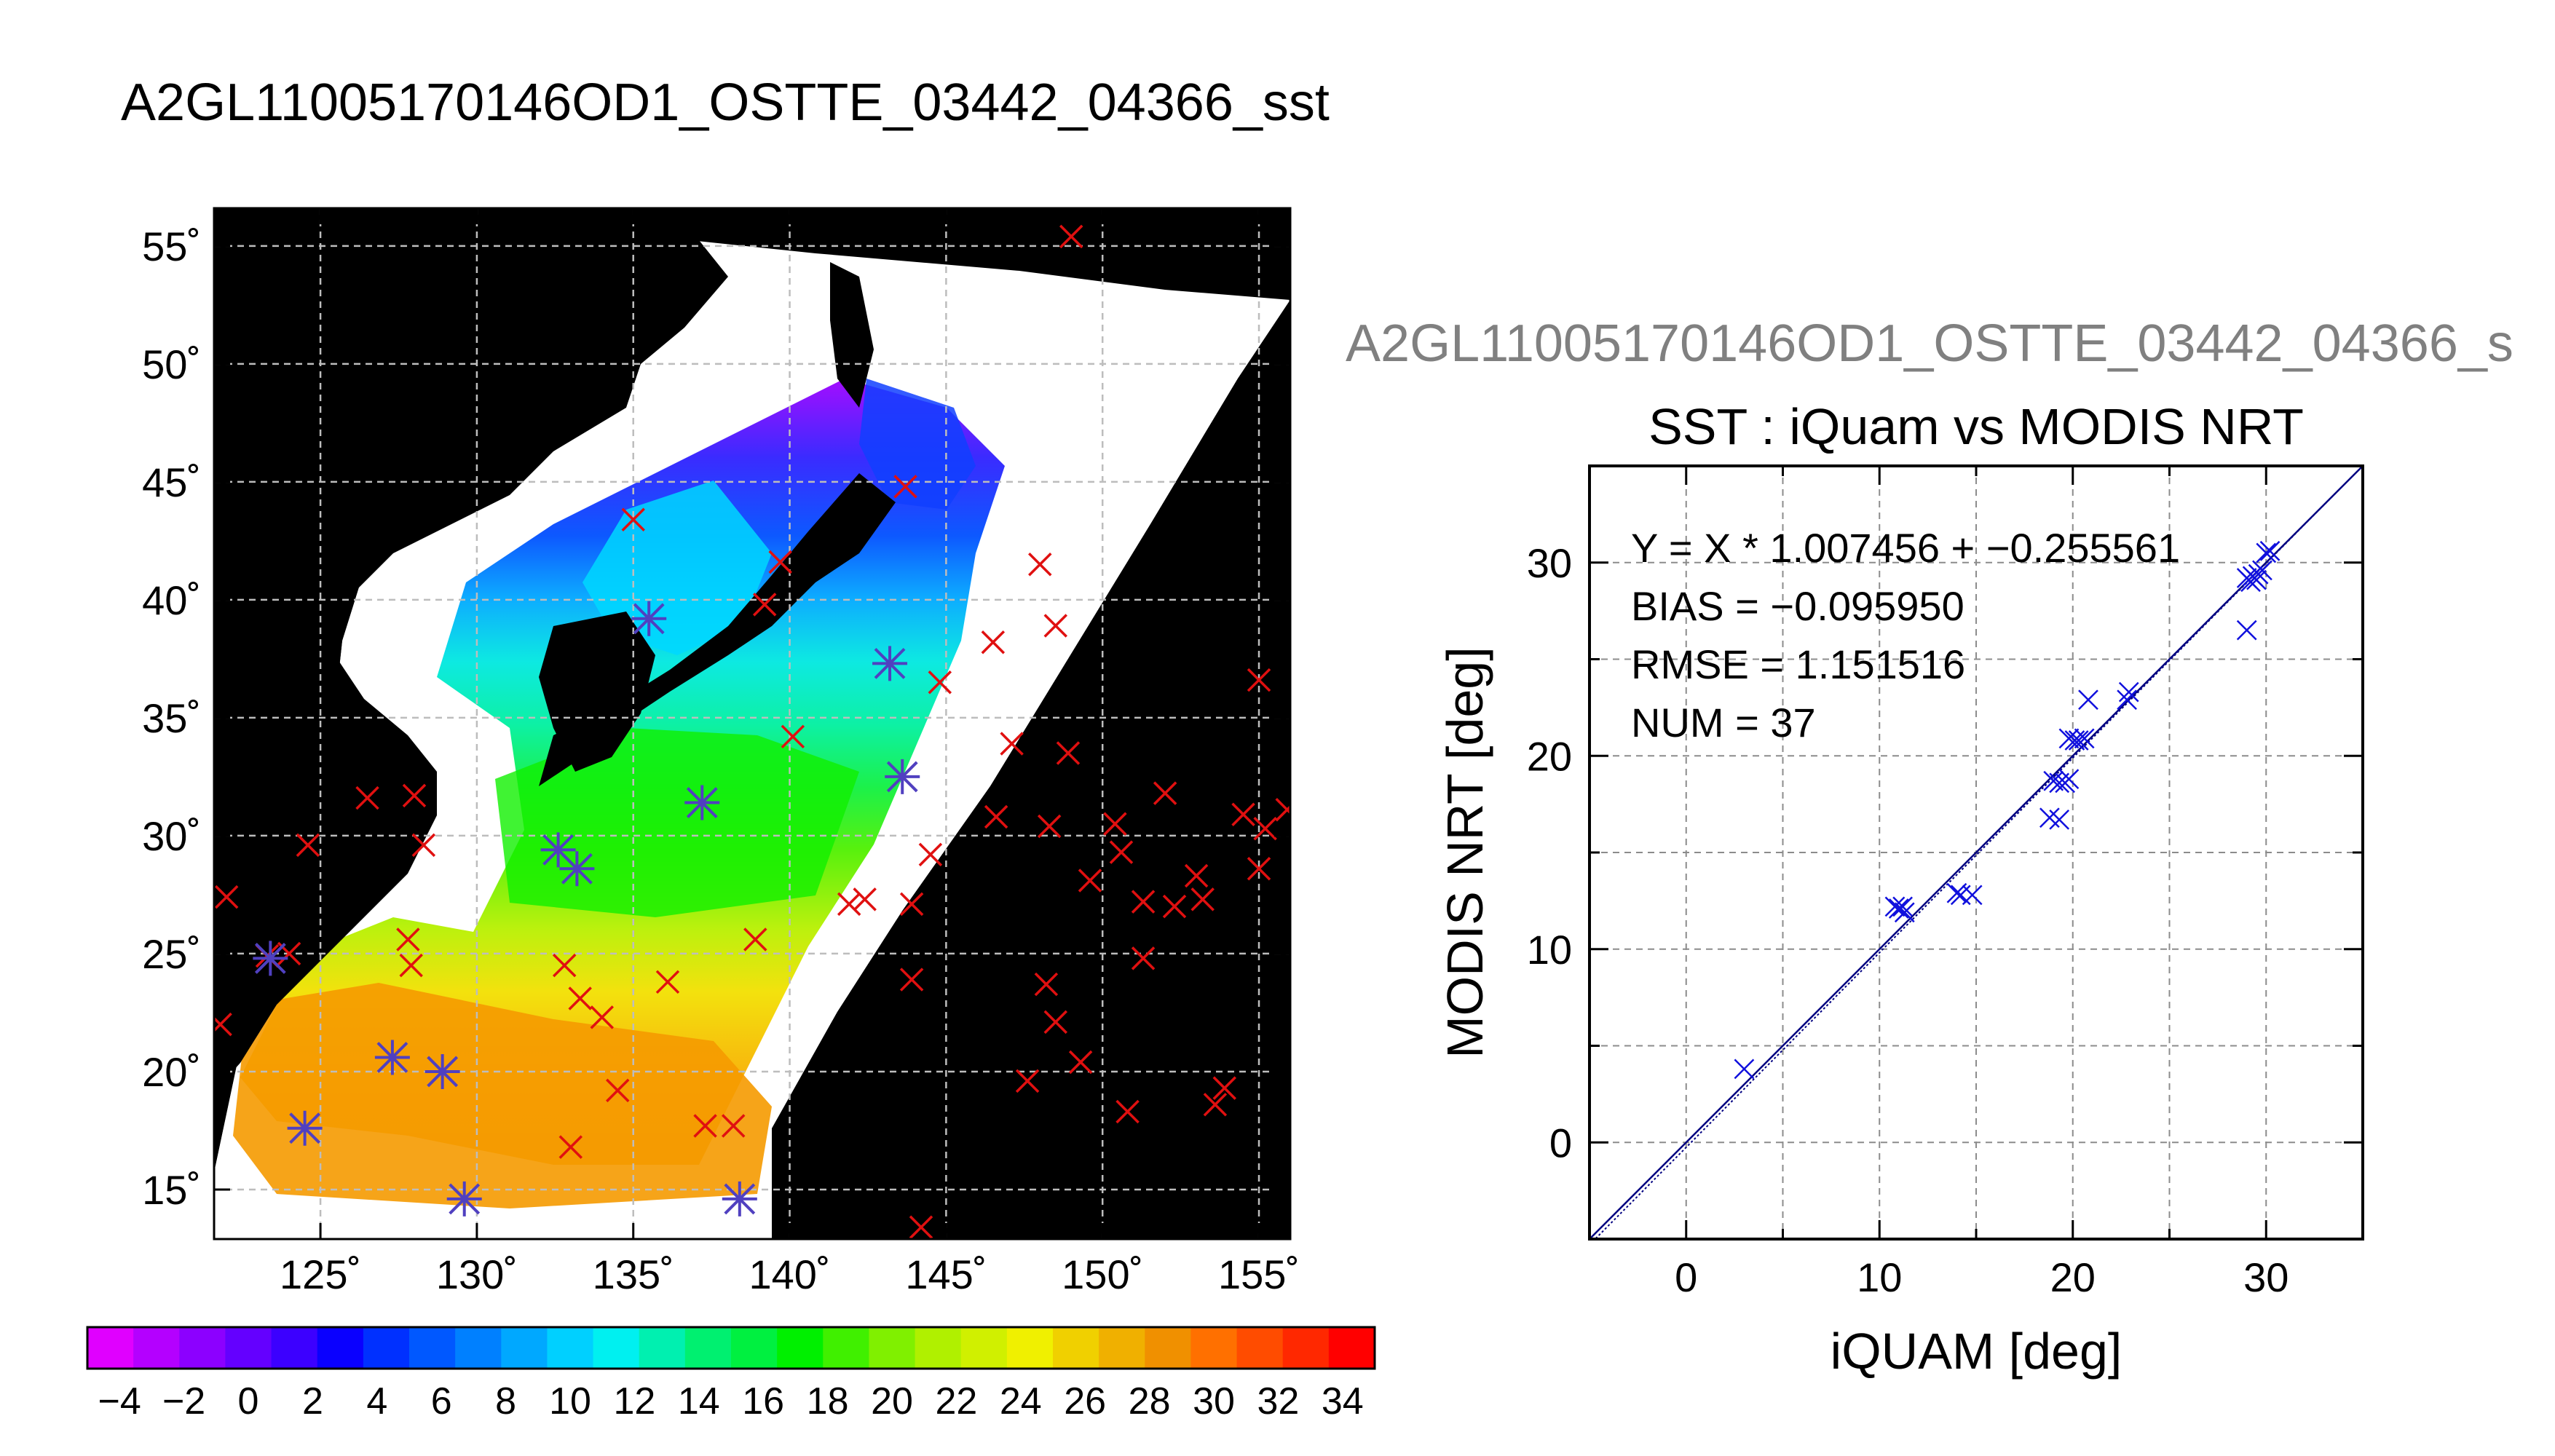  I want to click on lat-tick-label: 25˚, so click(171, 954).